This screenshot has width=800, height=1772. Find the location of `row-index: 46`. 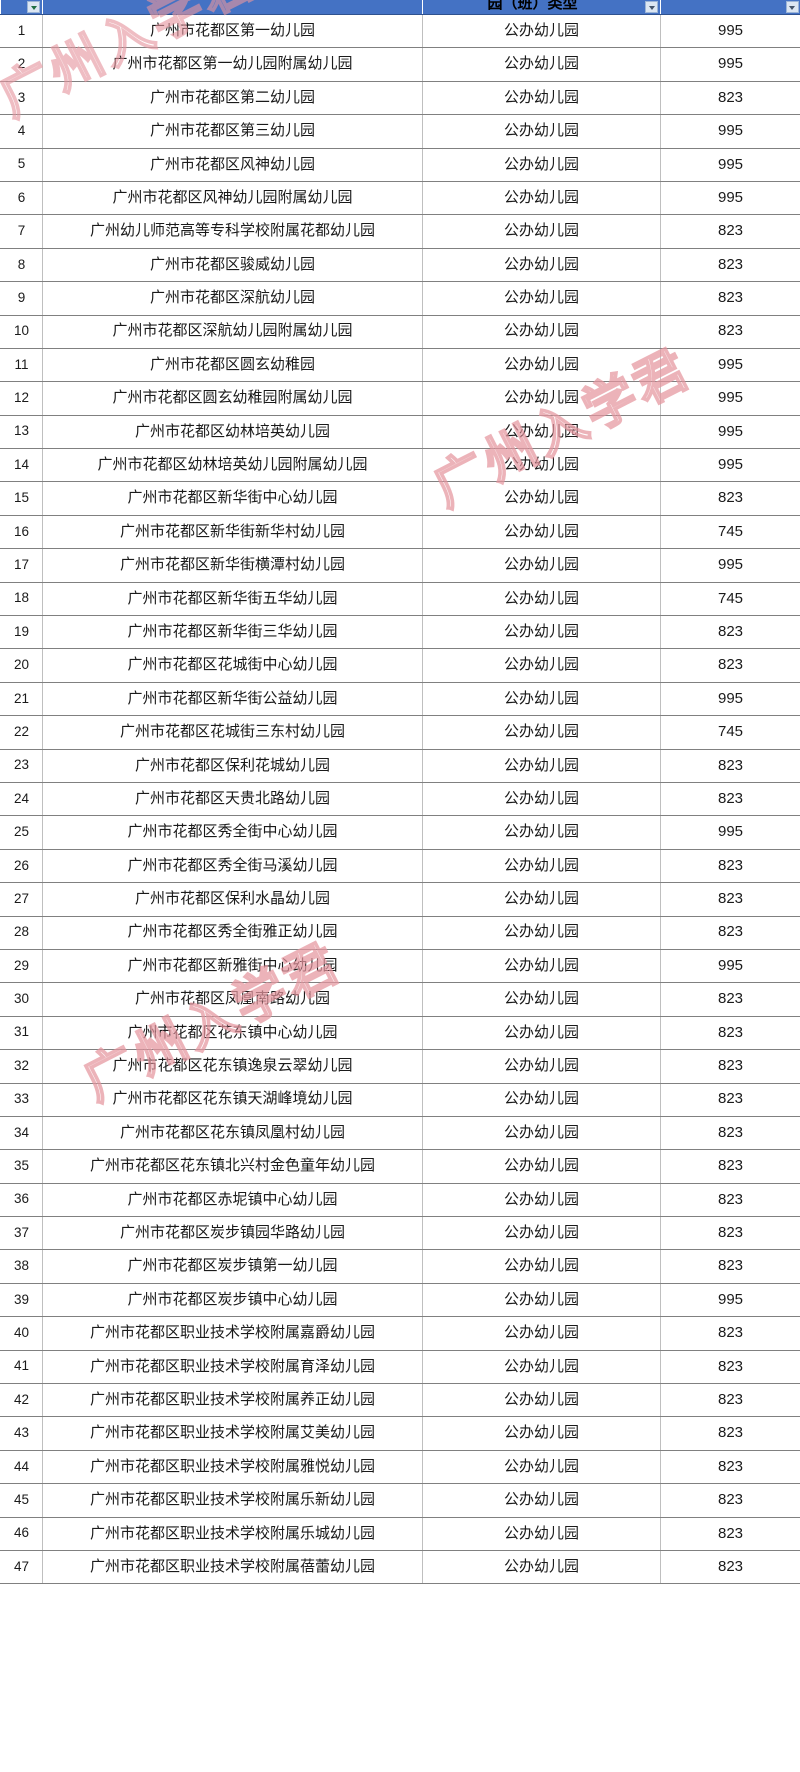

row-index: 46 is located at coordinates (21, 1533).